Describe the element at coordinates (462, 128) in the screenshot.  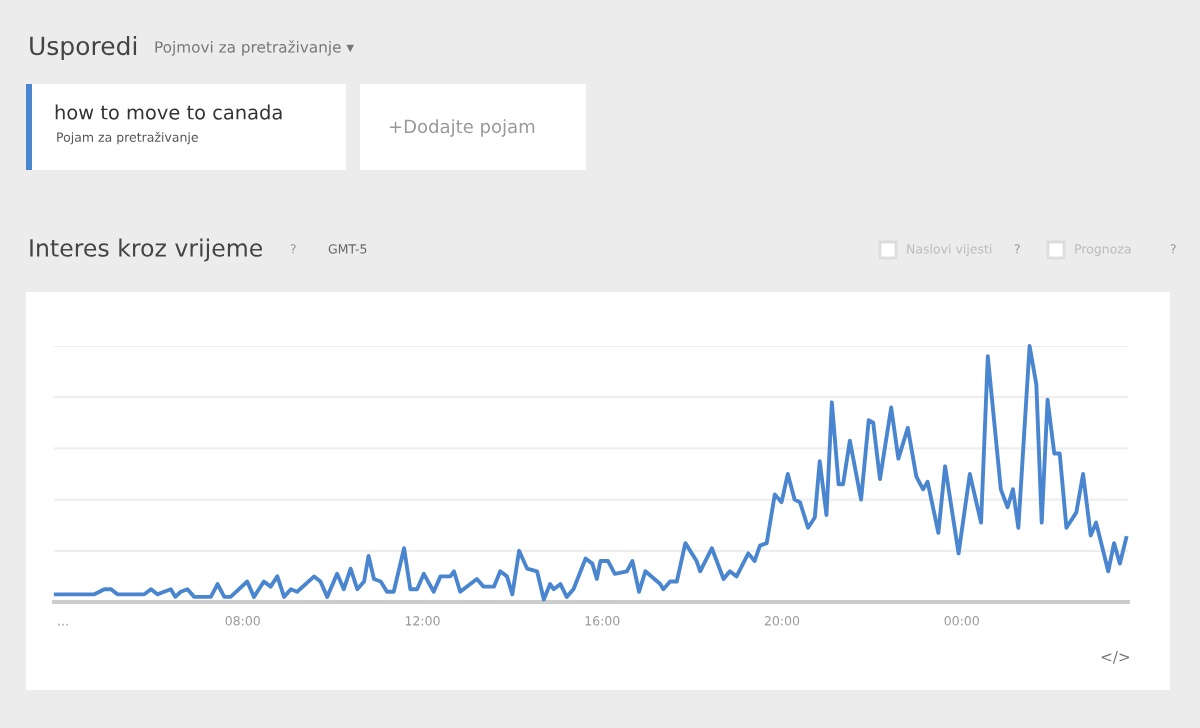
I see `text: +Dodajte pojam` at that location.